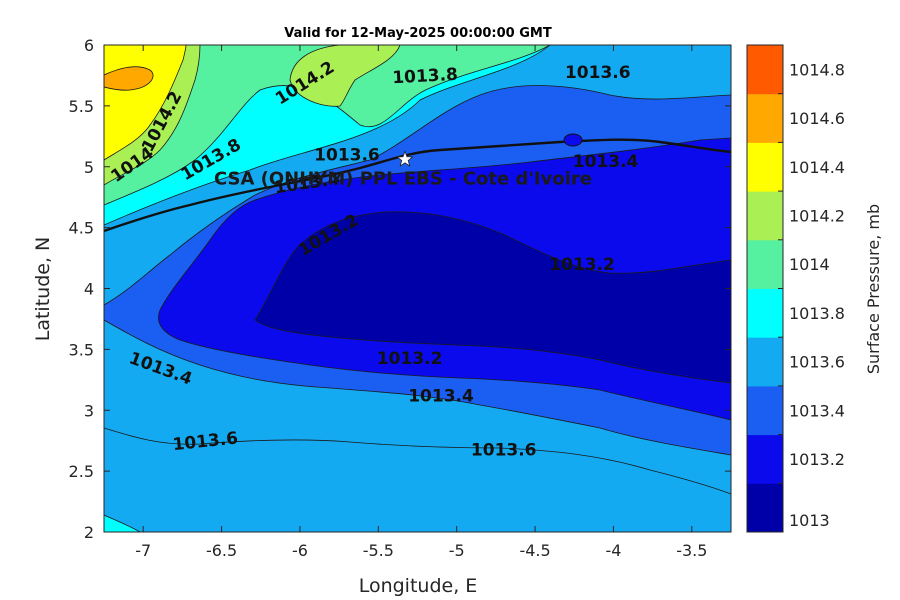  What do you see at coordinates (89, 45) in the screenshot?
I see `y-tick-label: 6` at bounding box center [89, 45].